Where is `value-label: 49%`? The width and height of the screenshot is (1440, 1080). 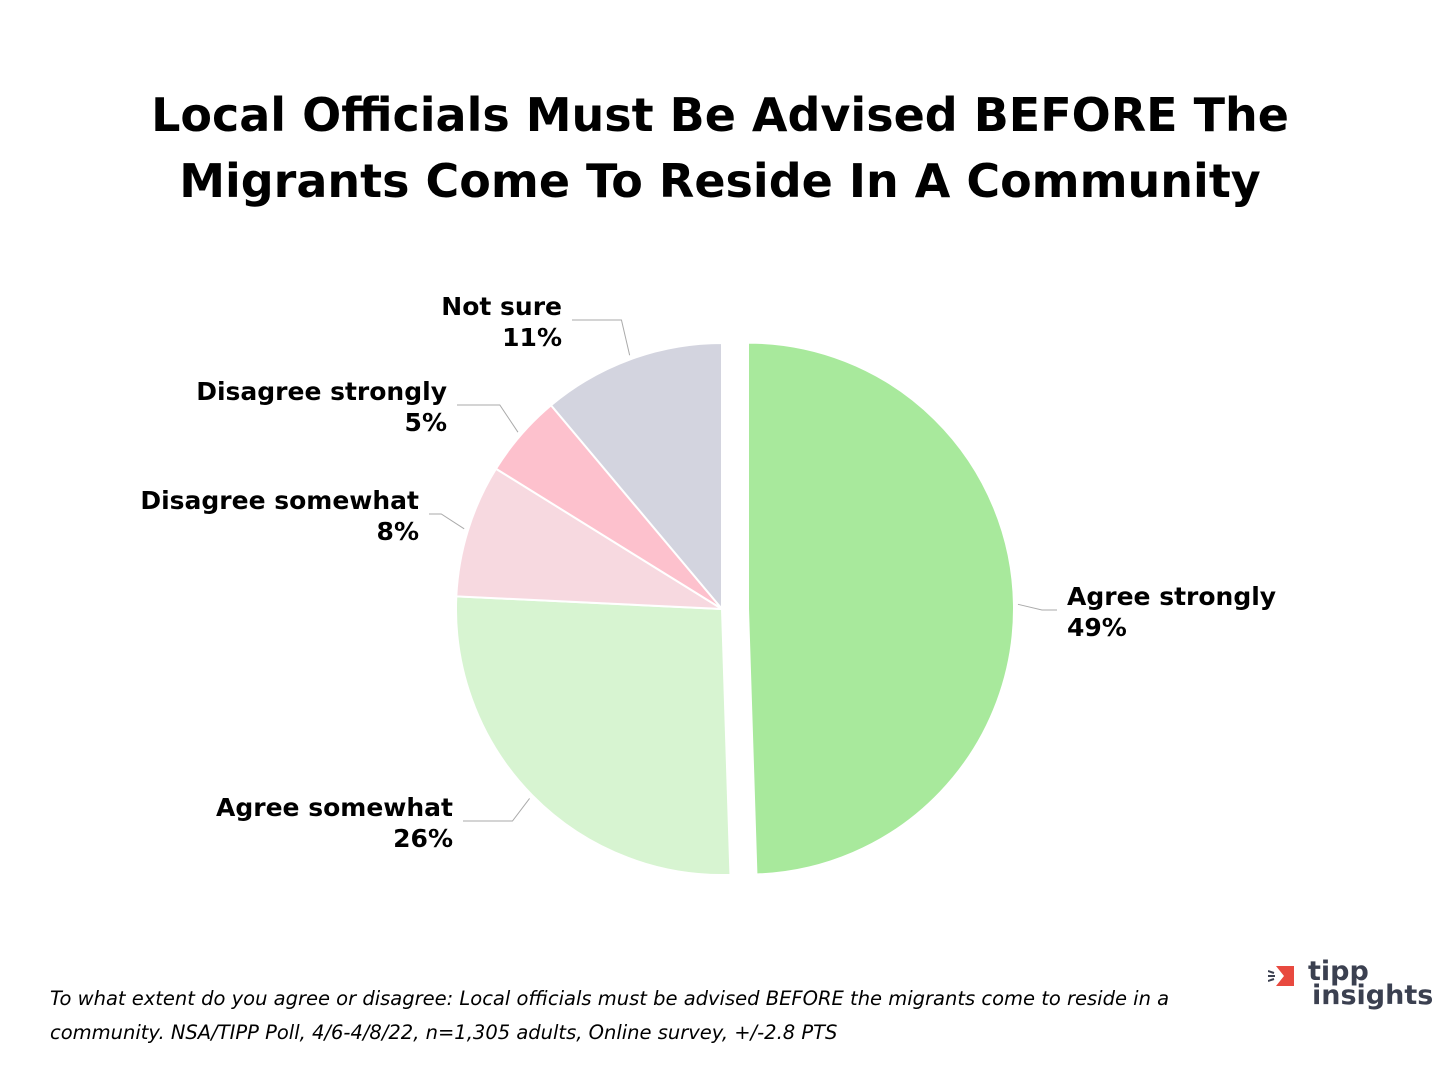 value-label: 49% is located at coordinates (1097, 627).